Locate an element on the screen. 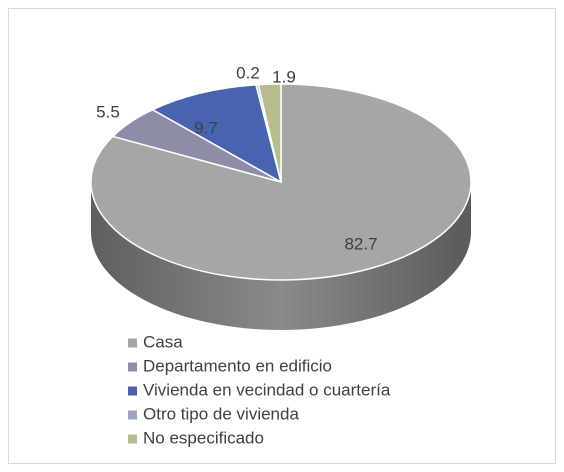  legend-label: Departamento en edificio is located at coordinates (237, 365).